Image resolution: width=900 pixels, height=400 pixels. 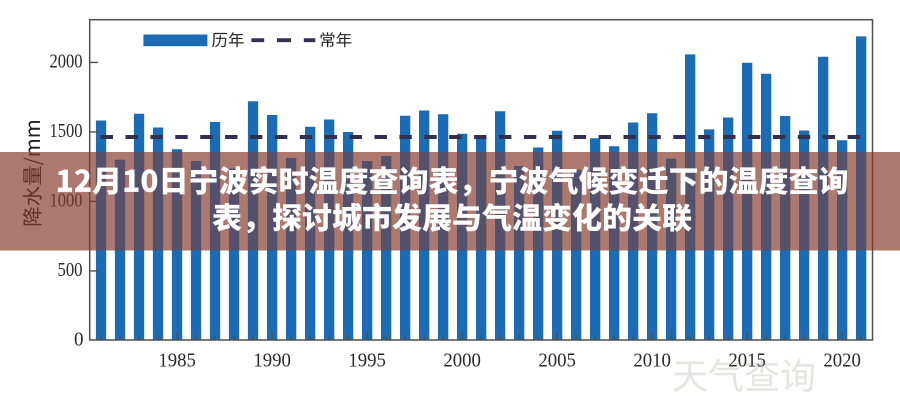 What do you see at coordinates (842, 361) in the screenshot?
I see `svg-text: 2020` at bounding box center [842, 361].